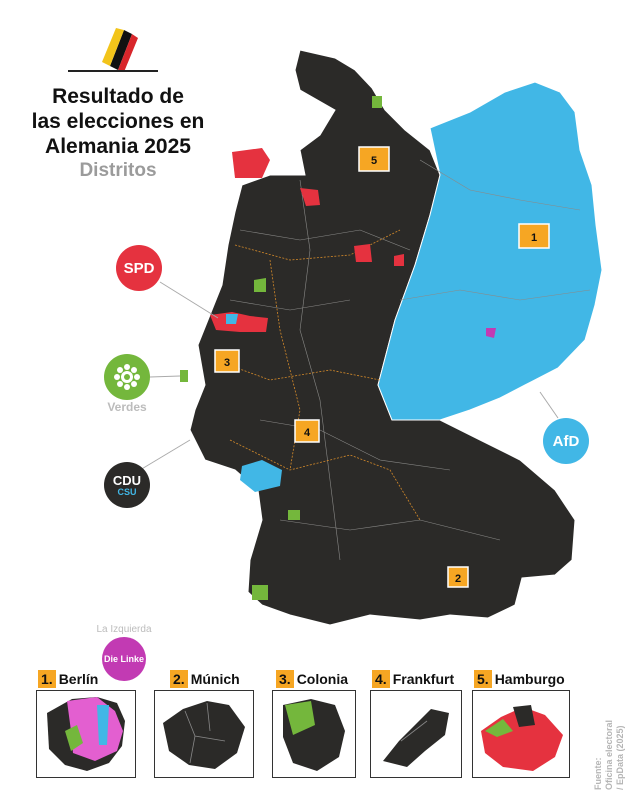 The height and width of the screenshot is (797, 640). Describe the element at coordinates (232, 319) in the screenshot. I see `verdes-district-ruhr` at that location.